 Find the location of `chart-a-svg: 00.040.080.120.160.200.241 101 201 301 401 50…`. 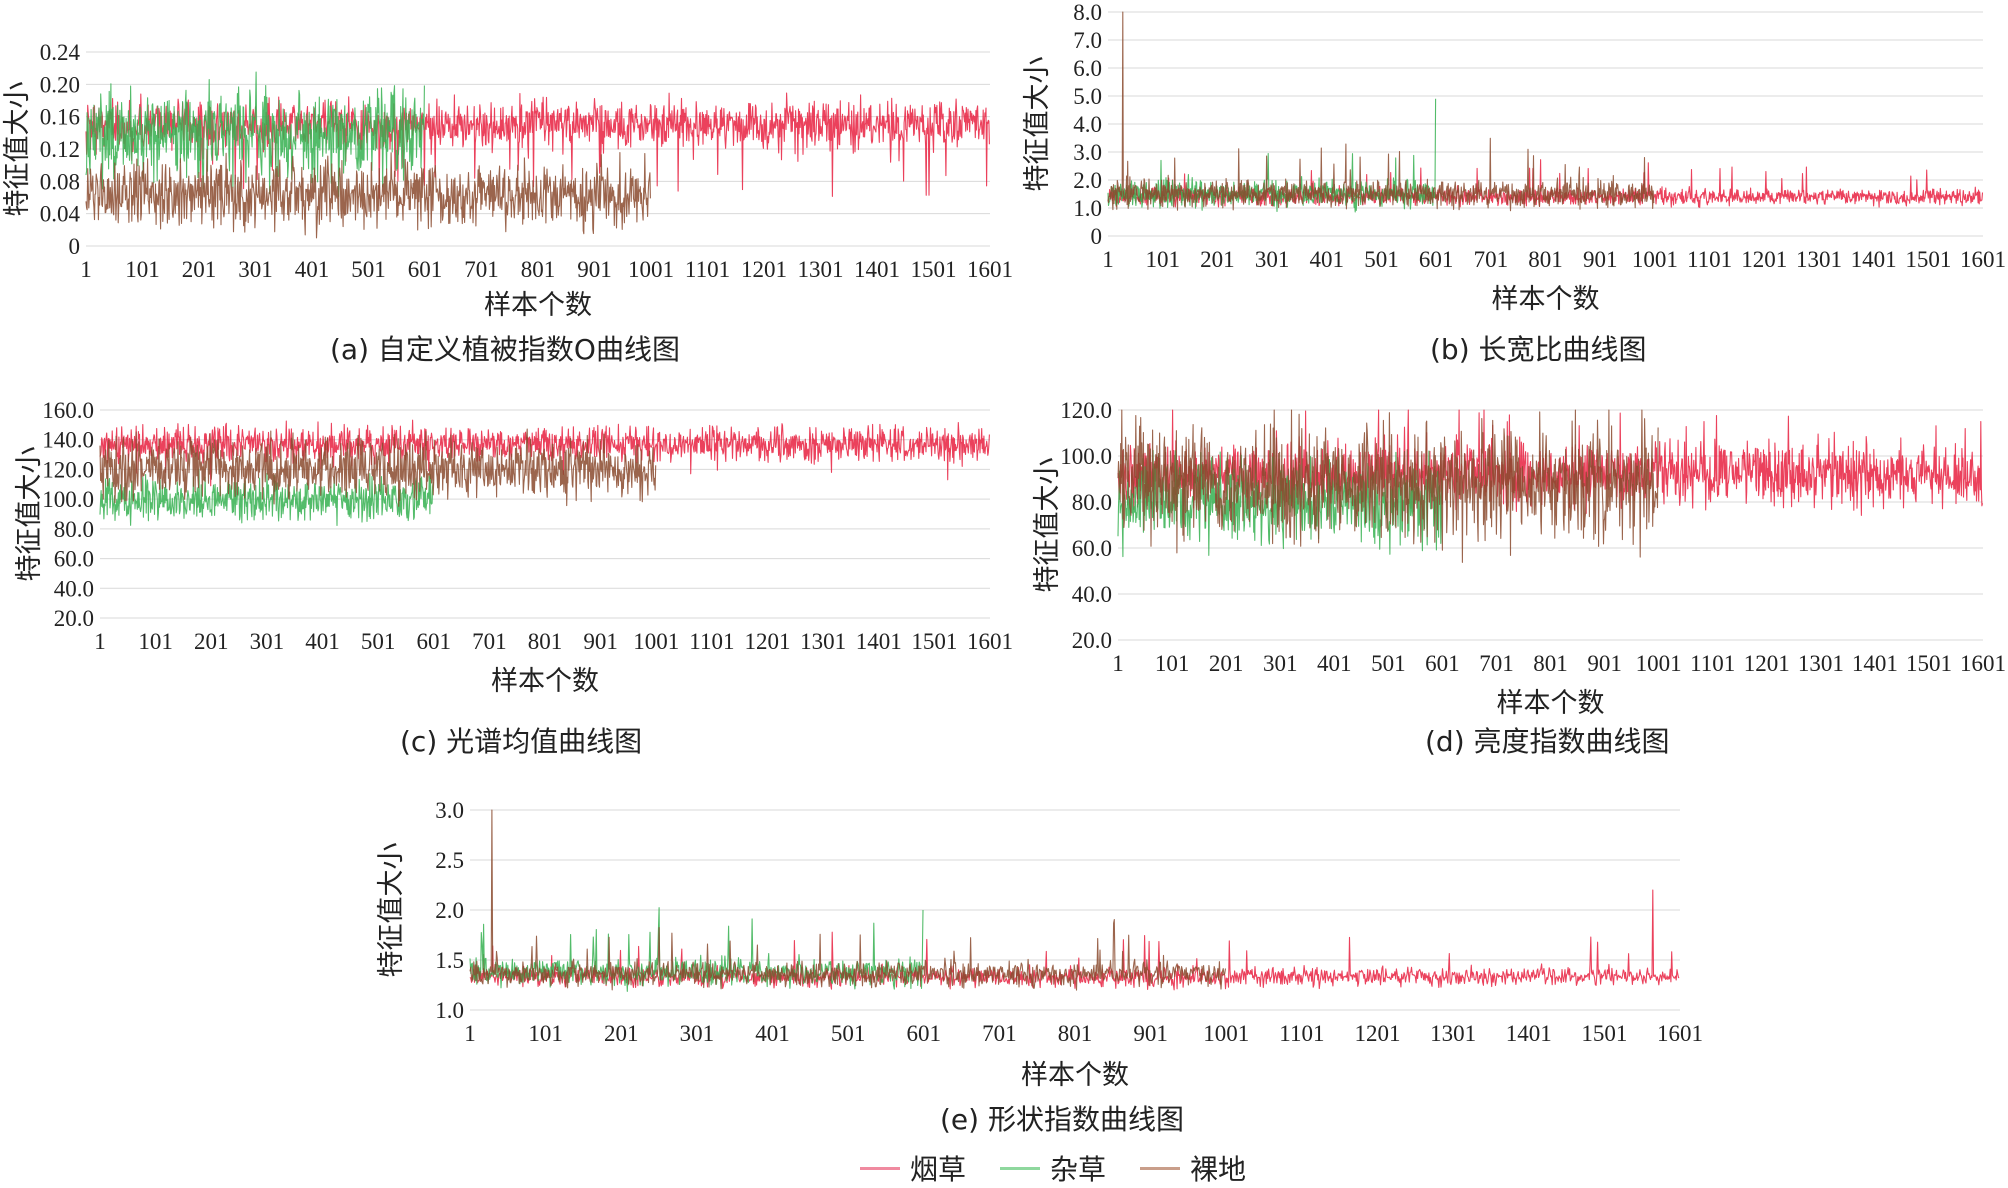

chart-a-svg: 00.040.080.120.160.200.241 101 201 301 401 50… is located at coordinates (507, 180).